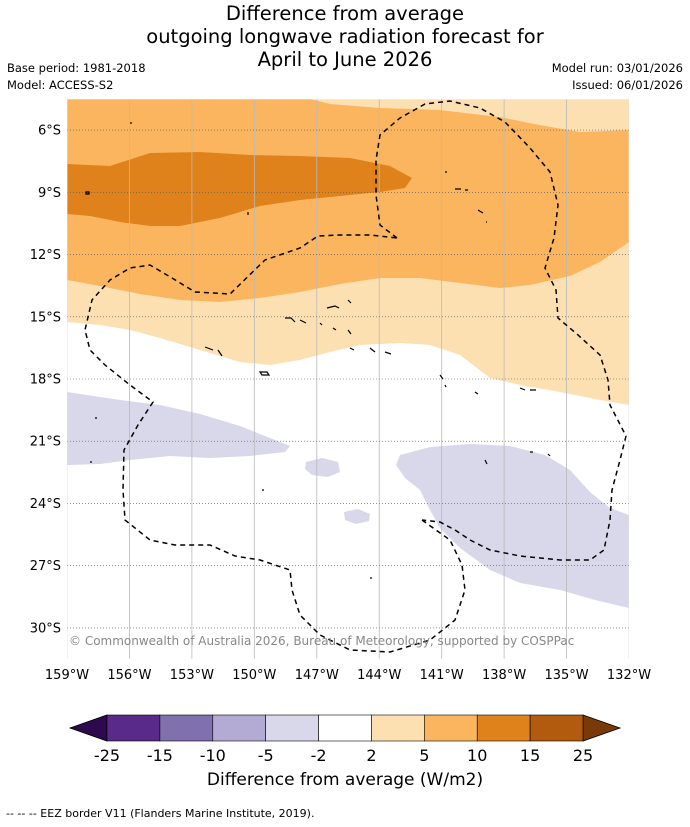 This screenshot has width=690, height=827. I want to click on y-tick-label: 9°S, so click(49, 193).